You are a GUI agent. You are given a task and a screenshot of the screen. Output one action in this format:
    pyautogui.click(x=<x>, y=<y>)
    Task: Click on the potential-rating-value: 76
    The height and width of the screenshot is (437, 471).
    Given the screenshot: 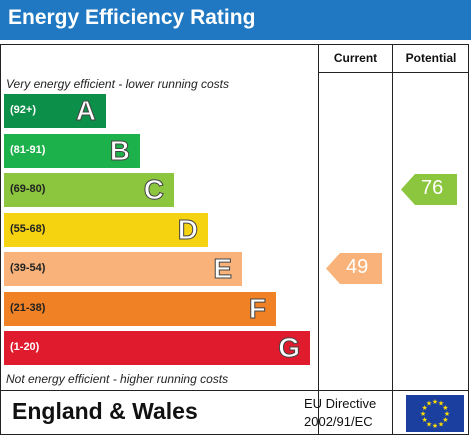 What is the action you would take?
    pyautogui.click(x=432, y=188)
    